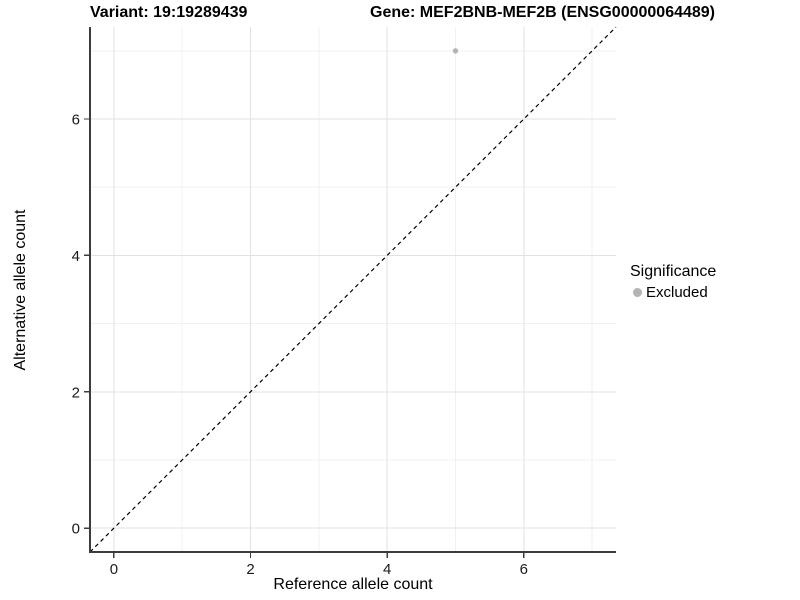 The image size is (800, 600). What do you see at coordinates (250, 569) in the screenshot?
I see `x-tick-label: 2` at bounding box center [250, 569].